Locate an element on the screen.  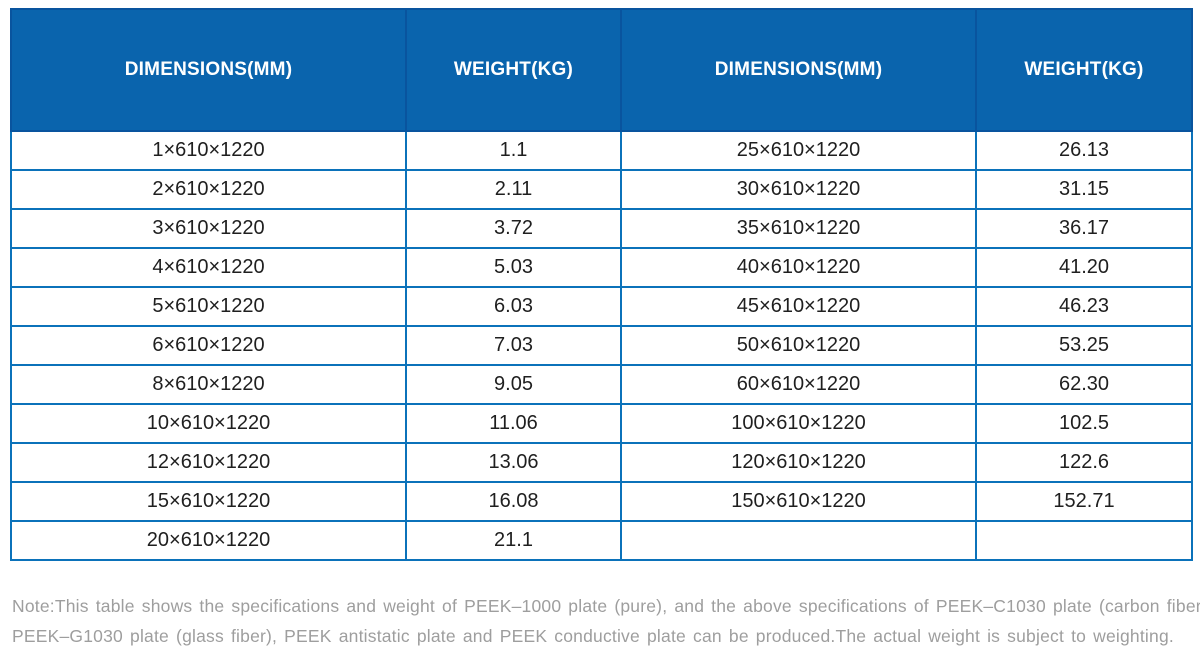
table-row: 15×610×1220 16.08 150×610×1220 152.71 is located at coordinates (601, 501).